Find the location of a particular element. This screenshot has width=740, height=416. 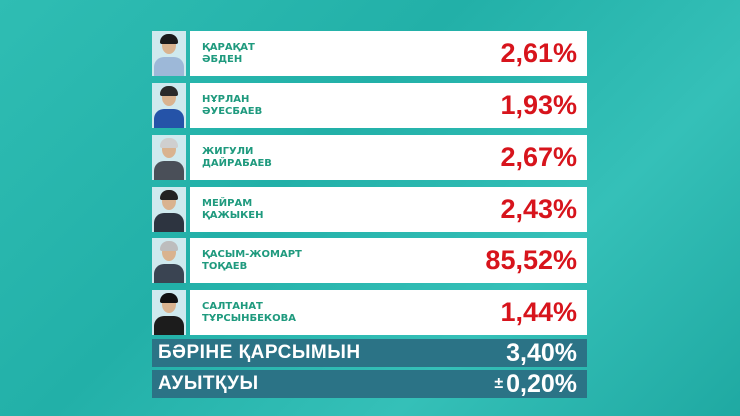

candidate-first-name: МЕЙРАМ is located at coordinates (227, 203).